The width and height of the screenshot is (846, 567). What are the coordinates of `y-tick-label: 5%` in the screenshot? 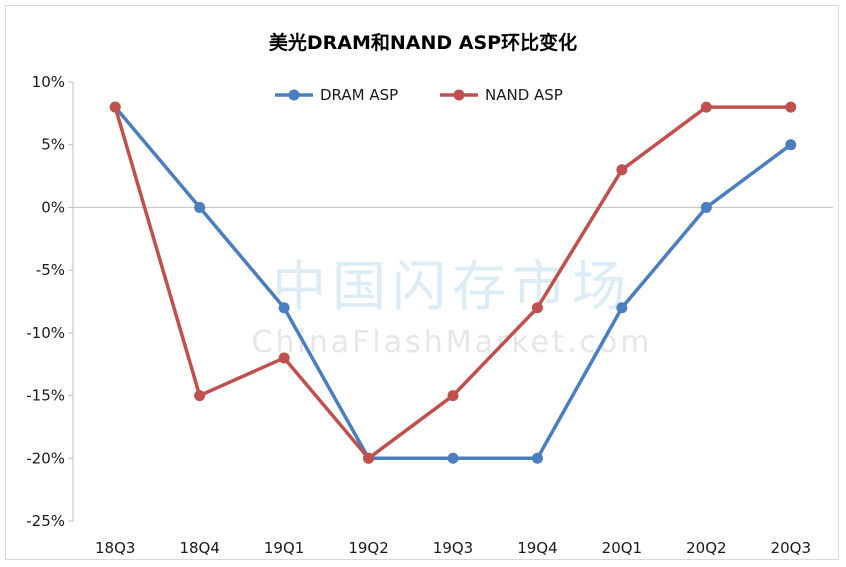 It's located at (53, 145).